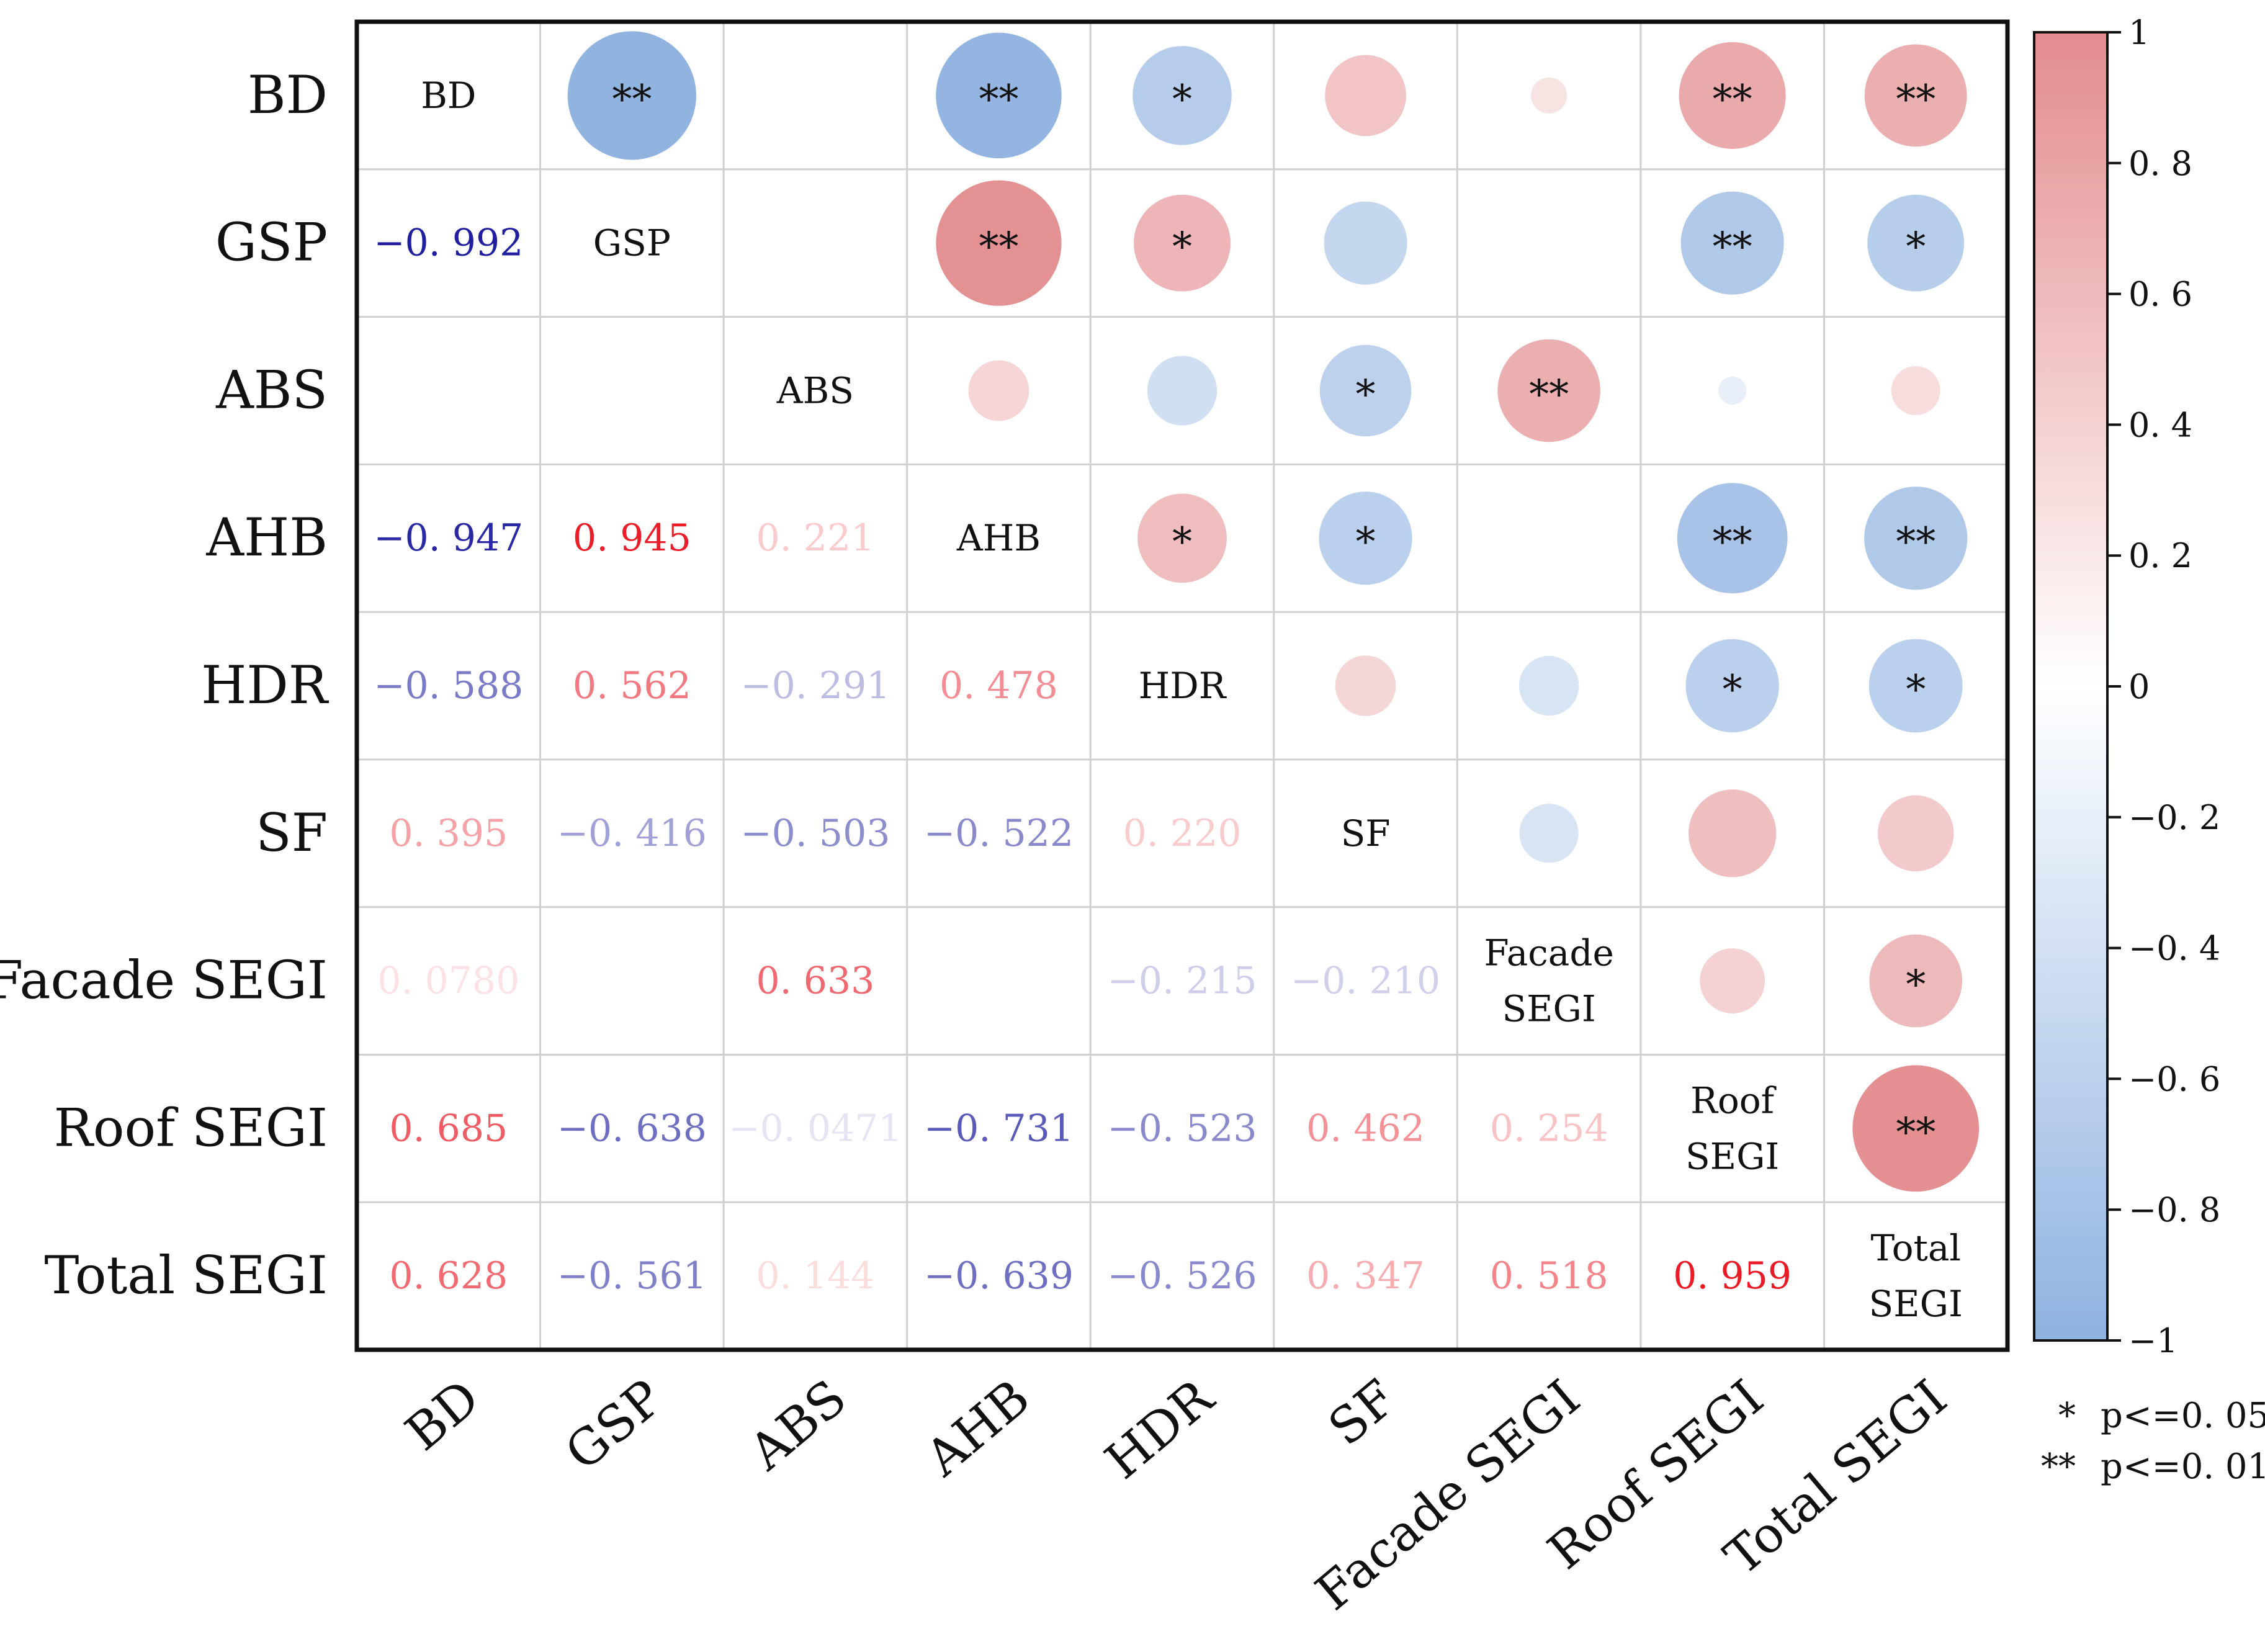 The width and height of the screenshot is (2265, 1652). Describe the element at coordinates (2174, 817) in the screenshot. I see `colorbar-tick-label: −0. 2` at that location.